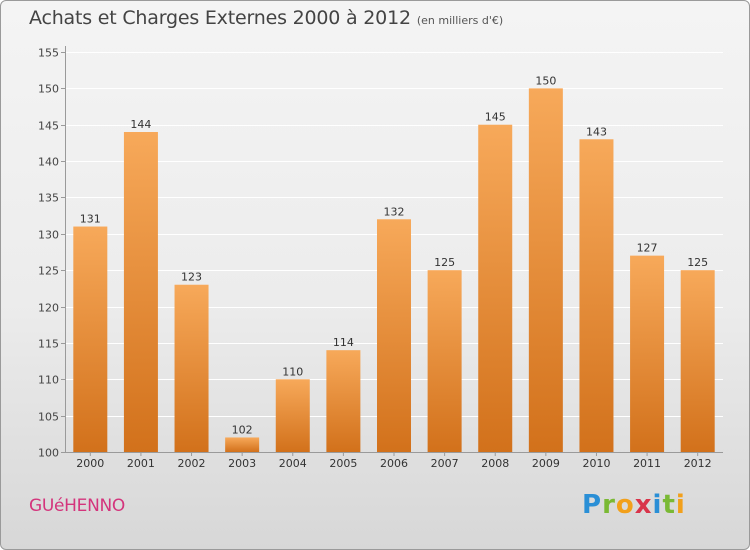  I want to click on data-label: 102, so click(242, 429).